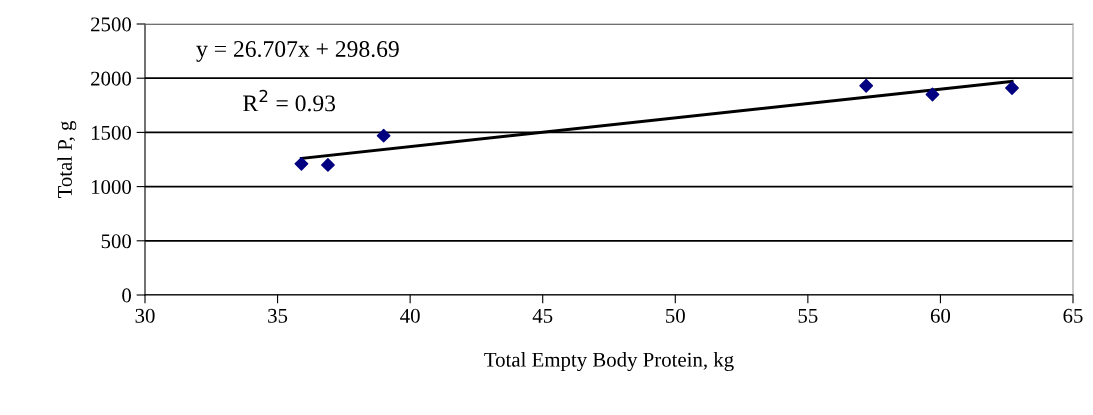 The width and height of the screenshot is (1093, 415). What do you see at coordinates (67, 159) in the screenshot?
I see `y-axis-title: Total P, g` at bounding box center [67, 159].